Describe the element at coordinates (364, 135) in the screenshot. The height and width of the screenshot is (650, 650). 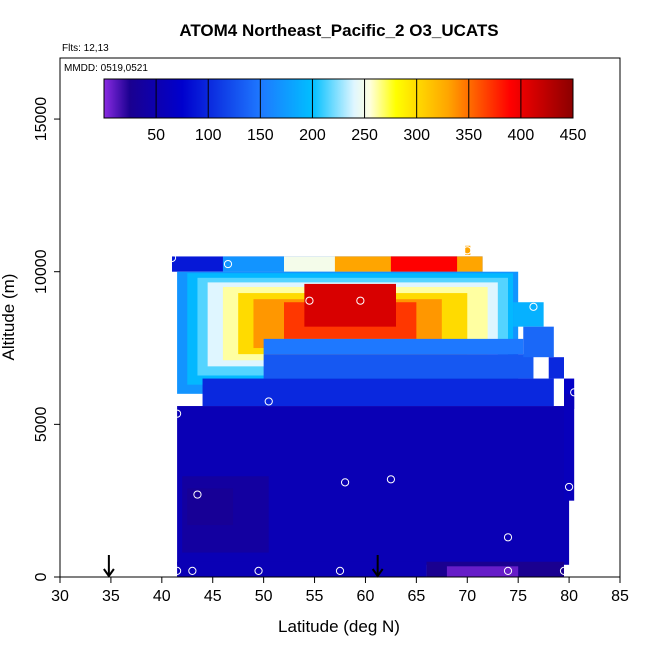
I see `colorbar-tick-label: 250` at that location.